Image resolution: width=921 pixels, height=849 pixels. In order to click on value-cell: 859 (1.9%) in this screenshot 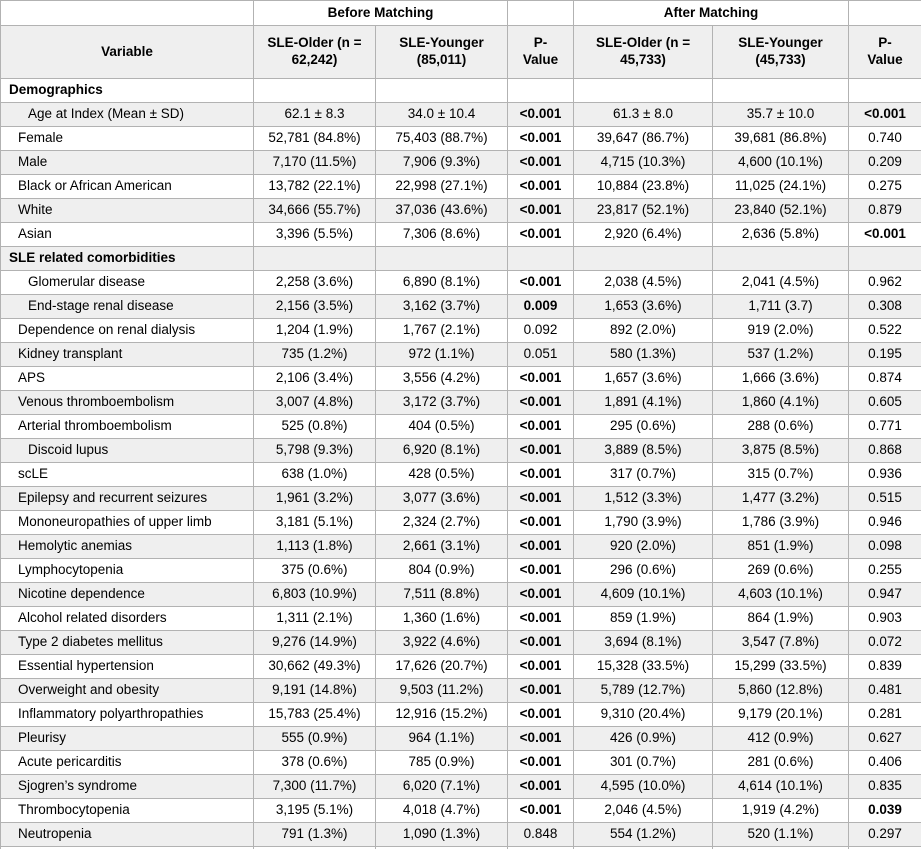, I will do `click(643, 618)`.